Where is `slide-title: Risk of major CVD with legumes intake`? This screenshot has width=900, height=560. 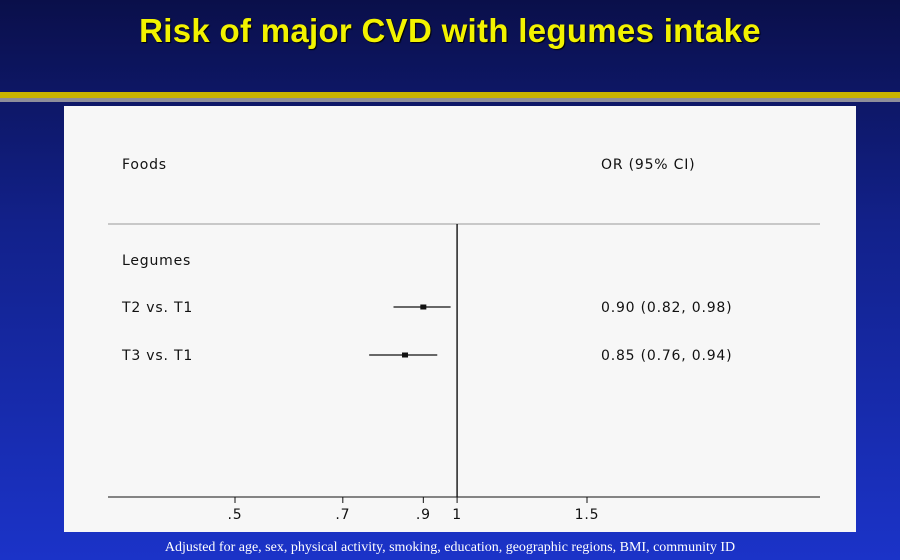
slide-title: Risk of major CVD with legumes intake is located at coordinates (450, 30).